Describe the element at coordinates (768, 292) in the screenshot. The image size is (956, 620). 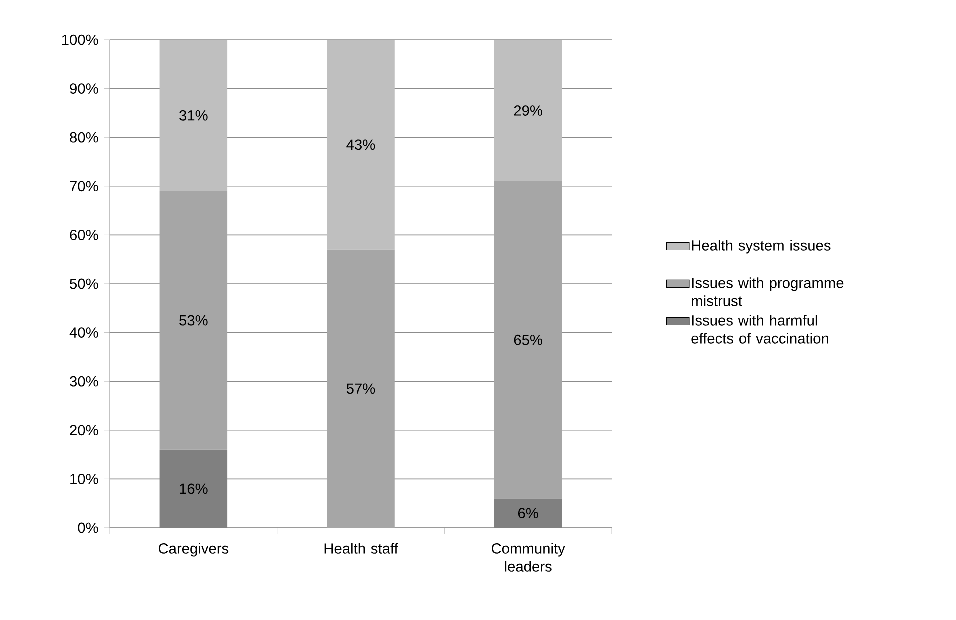
I see `legend-label: Issues with programme mistrust` at that location.